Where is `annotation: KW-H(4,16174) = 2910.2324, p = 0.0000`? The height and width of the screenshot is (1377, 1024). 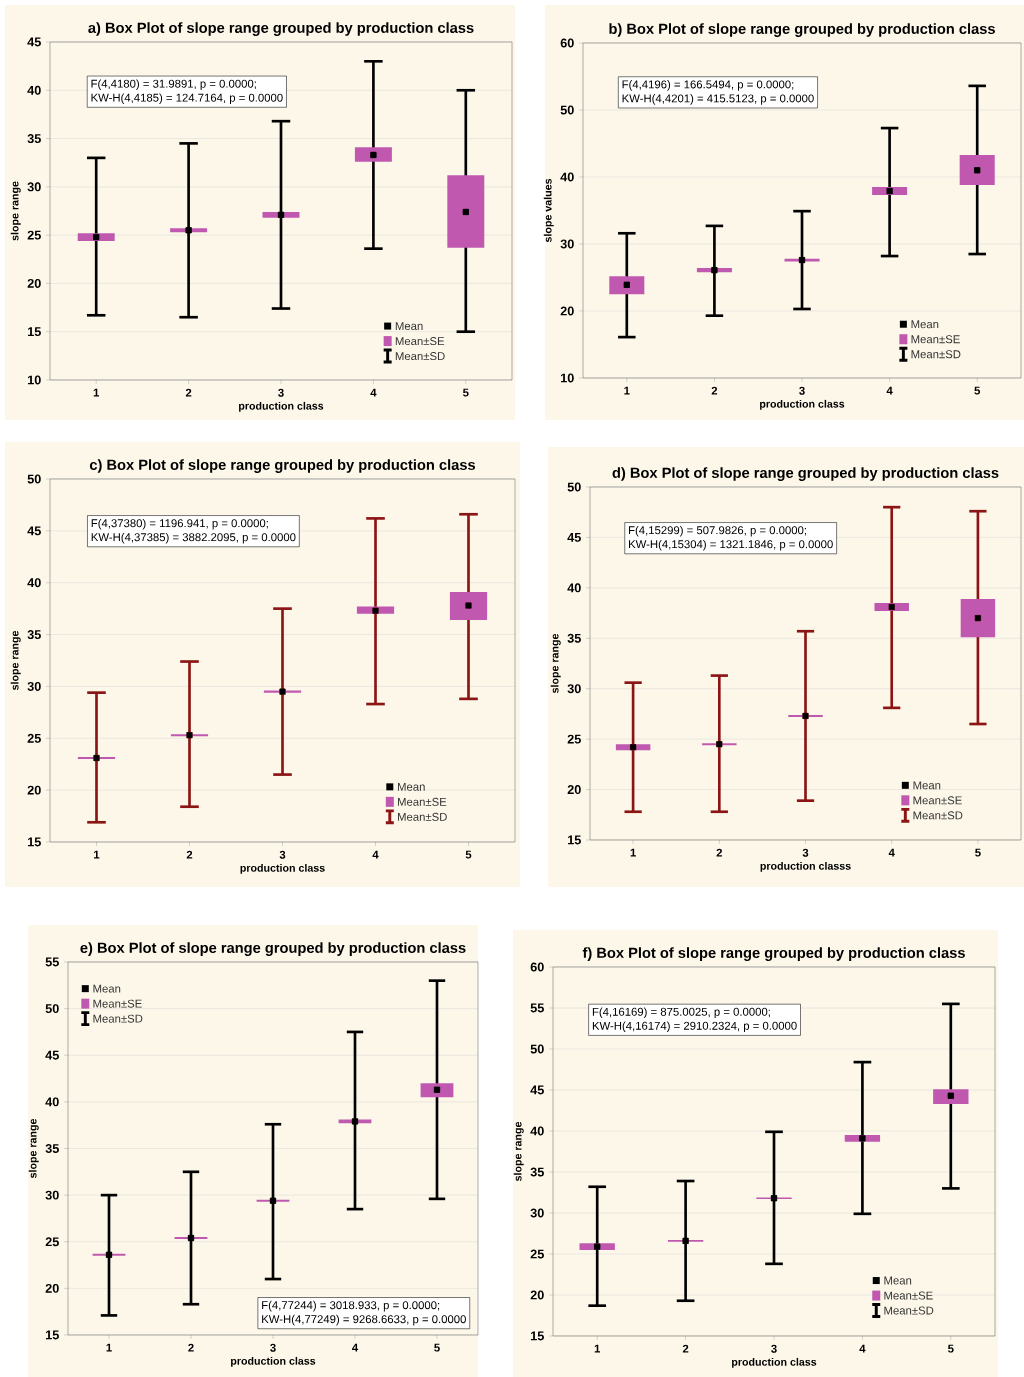
annotation: KW-H(4,16174) = 2910.2324, p = 0.0000 is located at coordinates (694, 1027).